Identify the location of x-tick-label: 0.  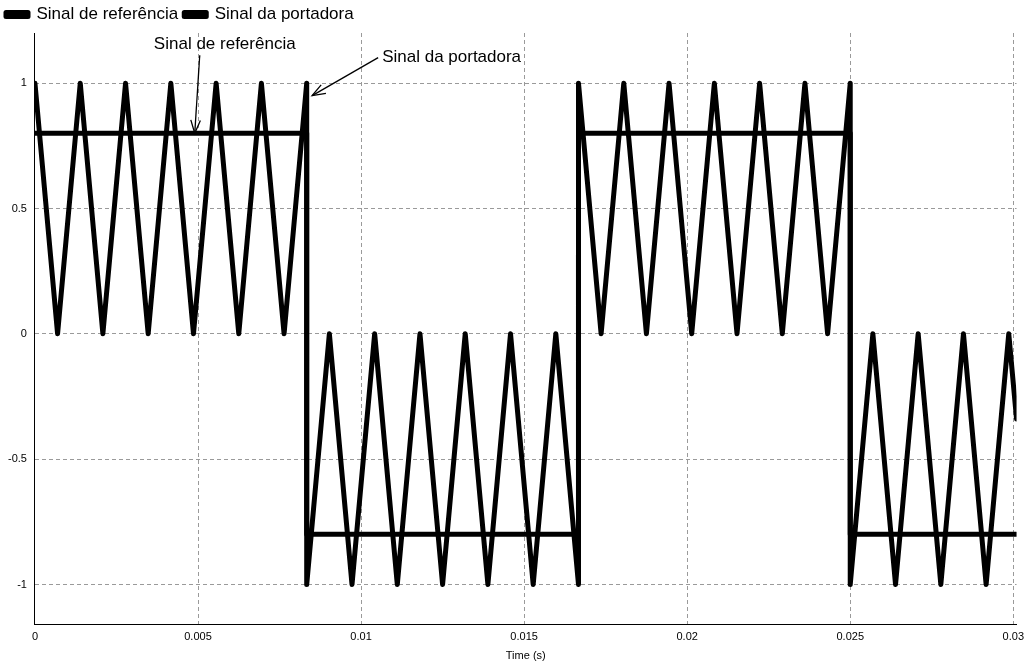
(35, 636).